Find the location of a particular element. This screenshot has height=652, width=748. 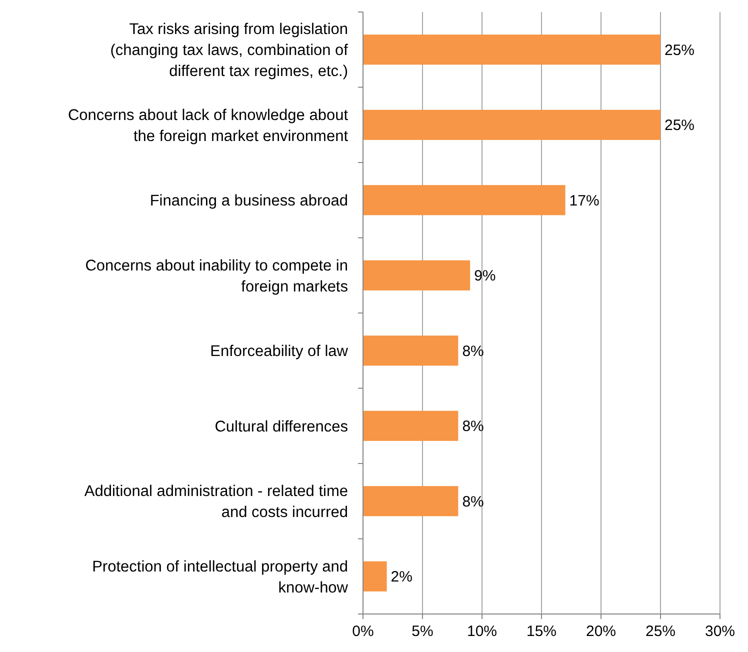

x-tick-label: 30% is located at coordinates (720, 631).